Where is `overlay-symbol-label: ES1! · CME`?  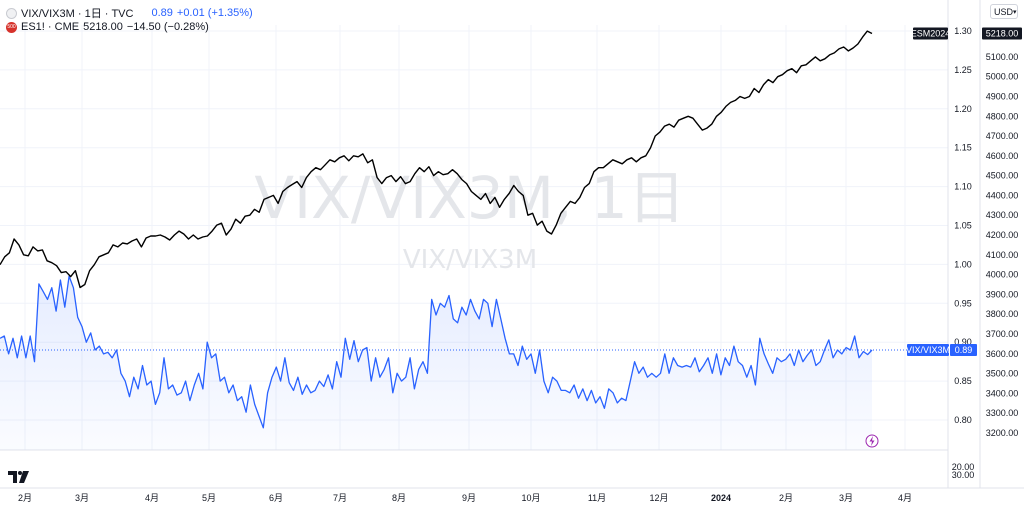 overlay-symbol-label: ES1! · CME is located at coordinates (50, 27).